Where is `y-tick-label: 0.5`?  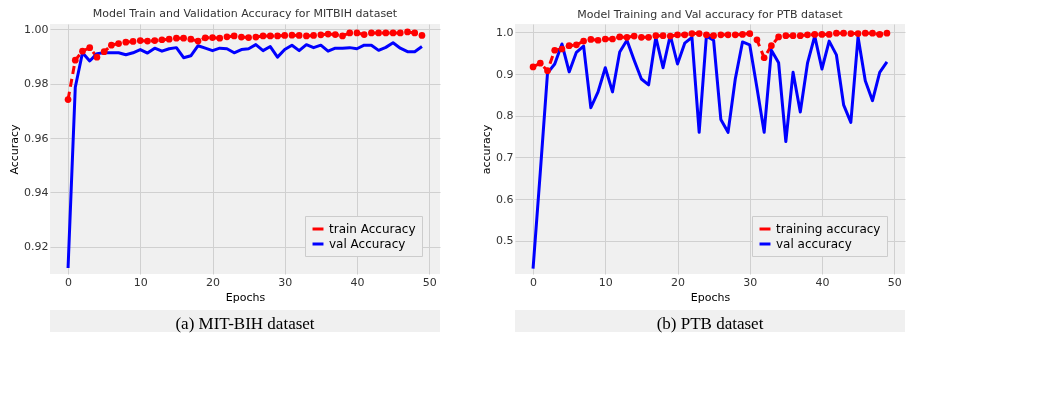 y-tick-label: 0.5 is located at coordinates (505, 241).